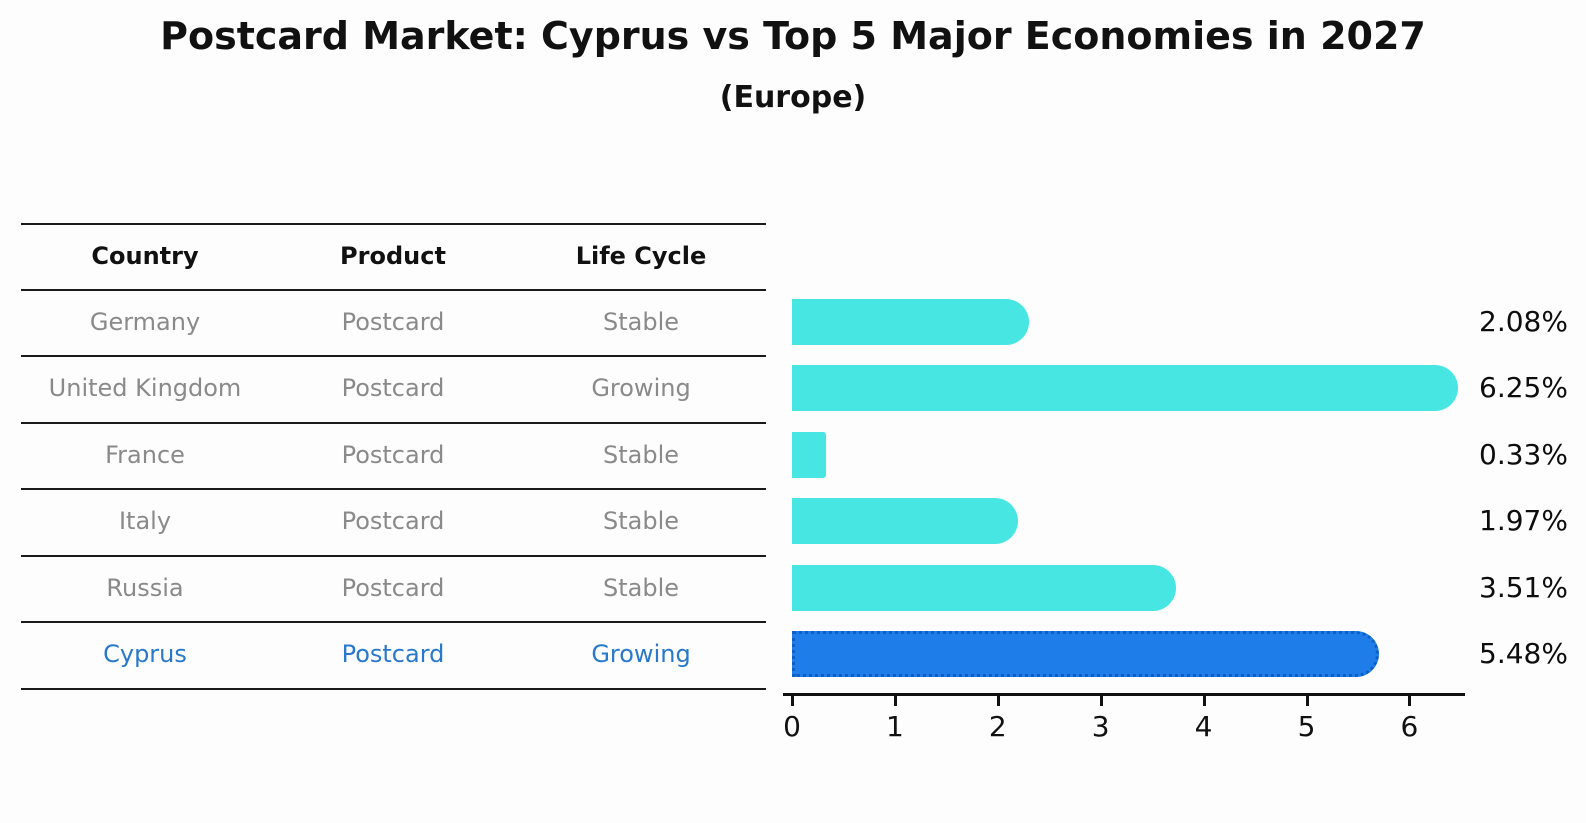 The image size is (1586, 823). Describe the element at coordinates (1203, 726) in the screenshot. I see `x-axis-tick-label: 4` at that location.